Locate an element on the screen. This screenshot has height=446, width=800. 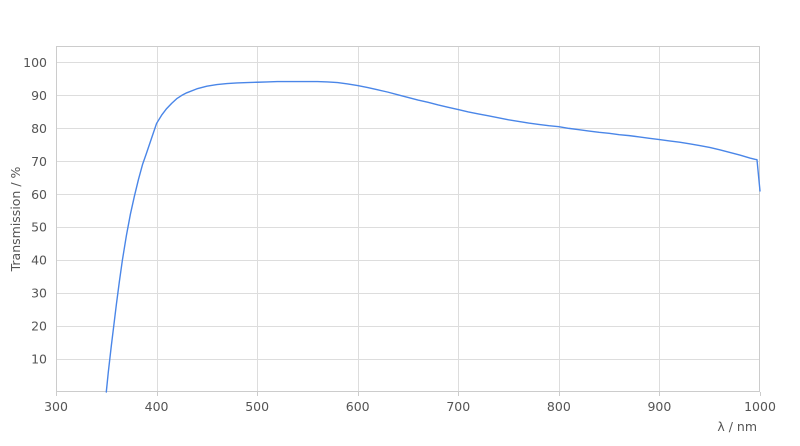
y-axis-title: Transmission / % is located at coordinates (15, 219).